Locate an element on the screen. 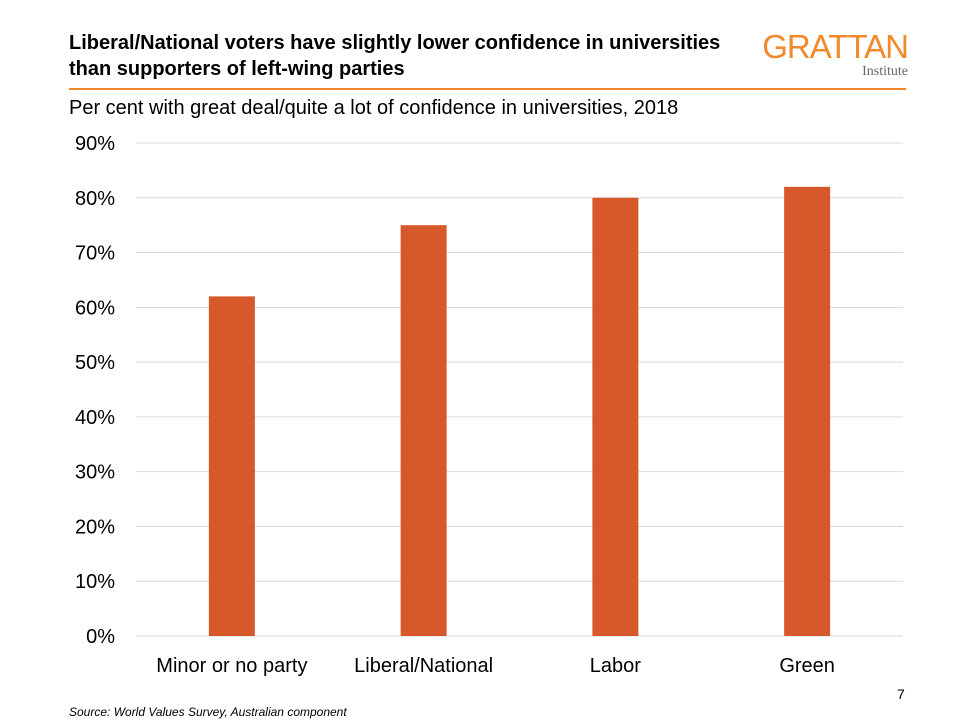 The image size is (960, 720). y-tick-label: 20% is located at coordinates (95, 527).